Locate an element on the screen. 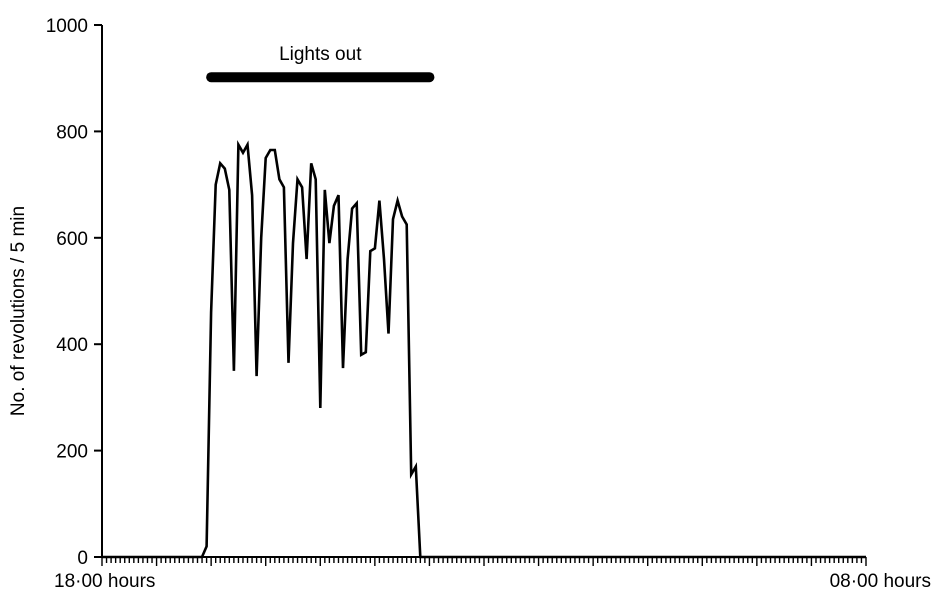  x-start-label: 18·00 hours is located at coordinates (104, 580).